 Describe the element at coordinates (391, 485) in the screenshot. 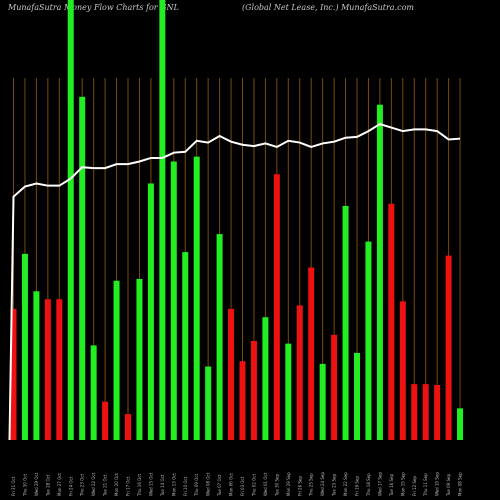

I see `x-tick-label: Tue 16 Sep` at that location.